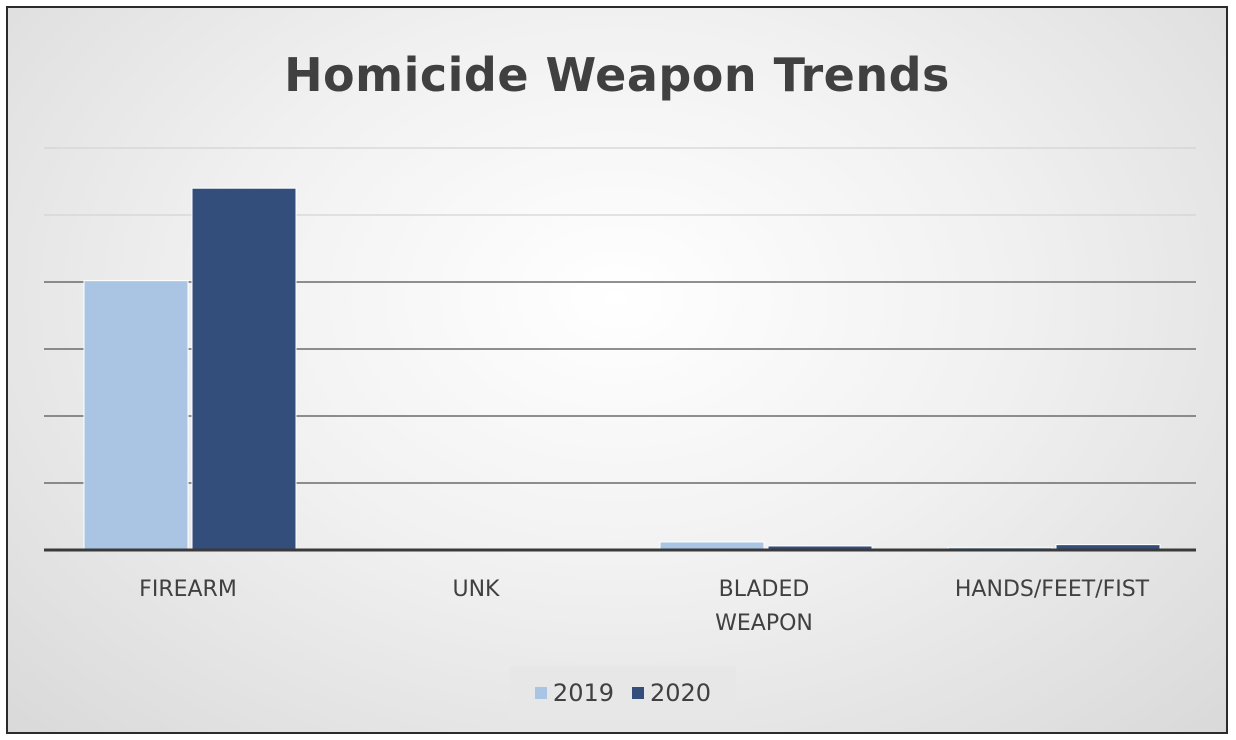  What do you see at coordinates (583, 693) in the screenshot?
I see `legend-label-2019: 2019` at bounding box center [583, 693].